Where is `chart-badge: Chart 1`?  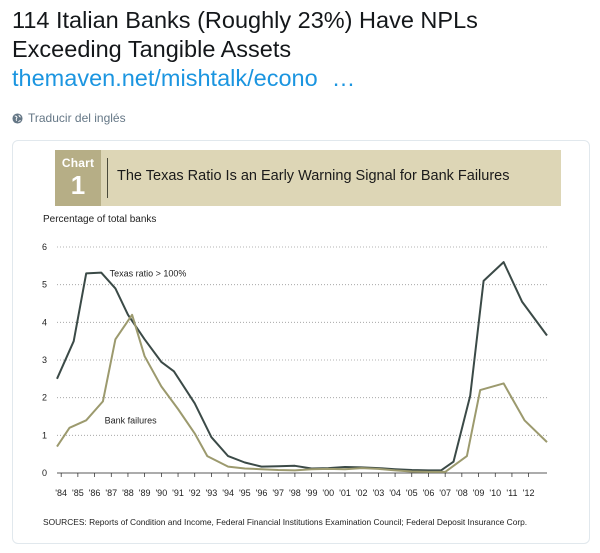
chart-badge: Chart 1 is located at coordinates (78, 178).